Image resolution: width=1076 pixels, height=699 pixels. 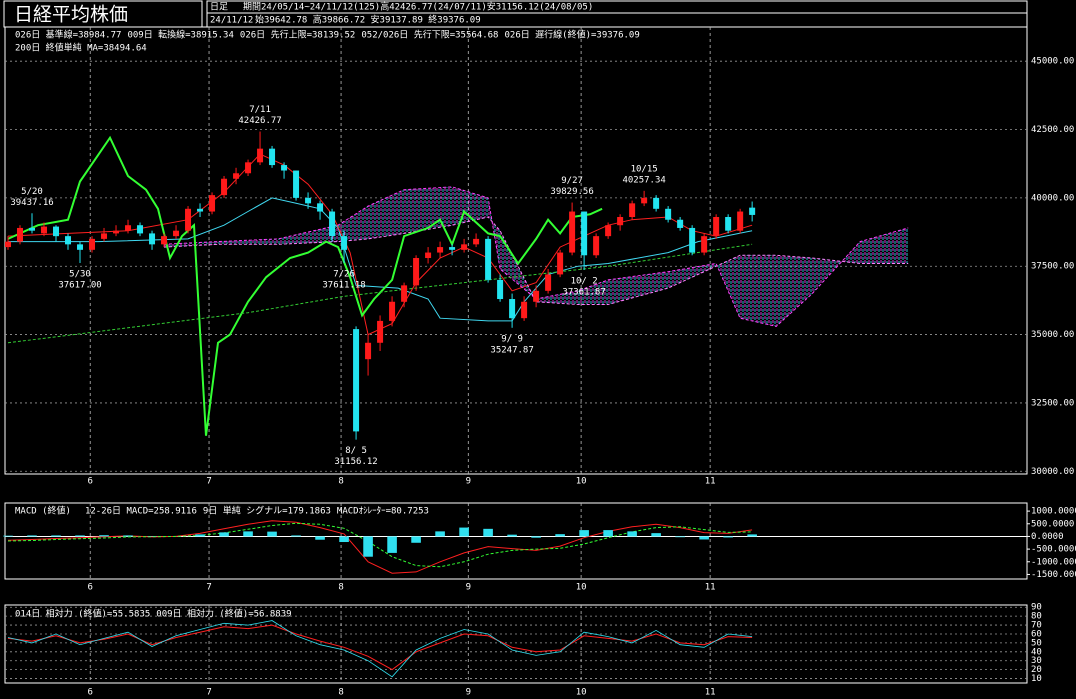 I want to click on annotation-date: 7/11, so click(x=260, y=110).